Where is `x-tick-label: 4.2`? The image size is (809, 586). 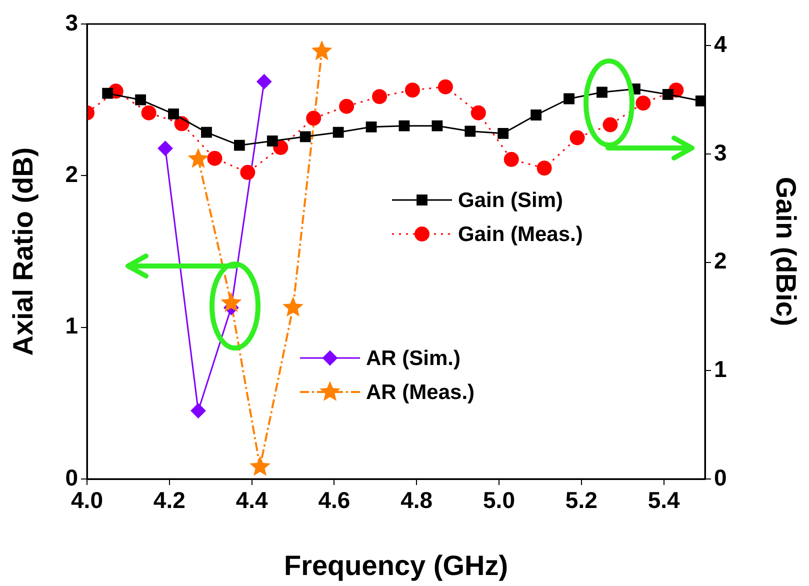
x-tick-label: 4.2 is located at coordinates (169, 500).